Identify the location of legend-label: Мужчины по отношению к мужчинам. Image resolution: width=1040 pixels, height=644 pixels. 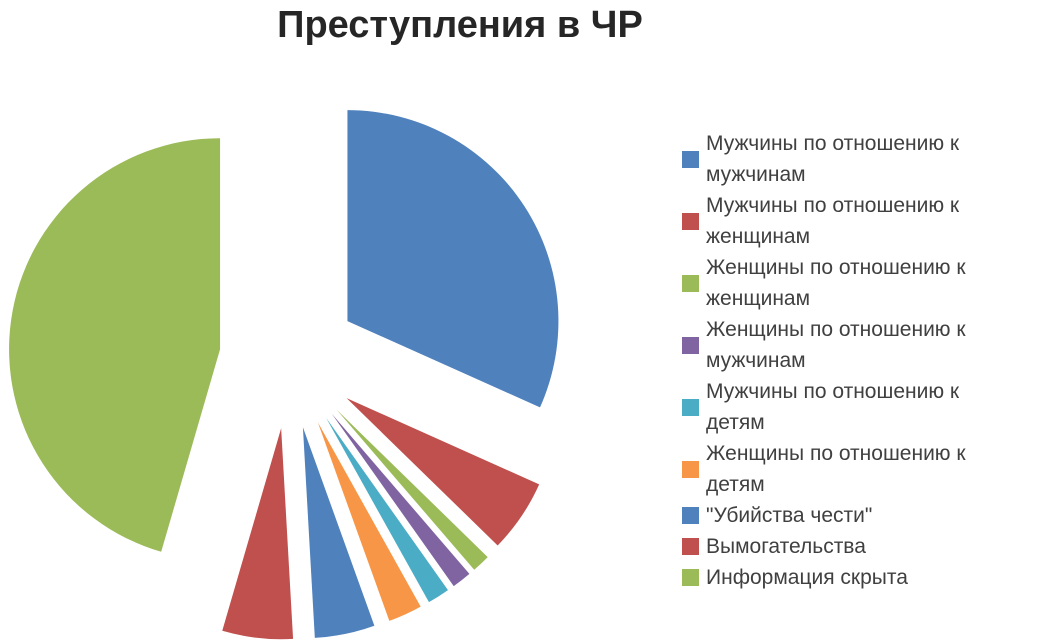
(833, 159).